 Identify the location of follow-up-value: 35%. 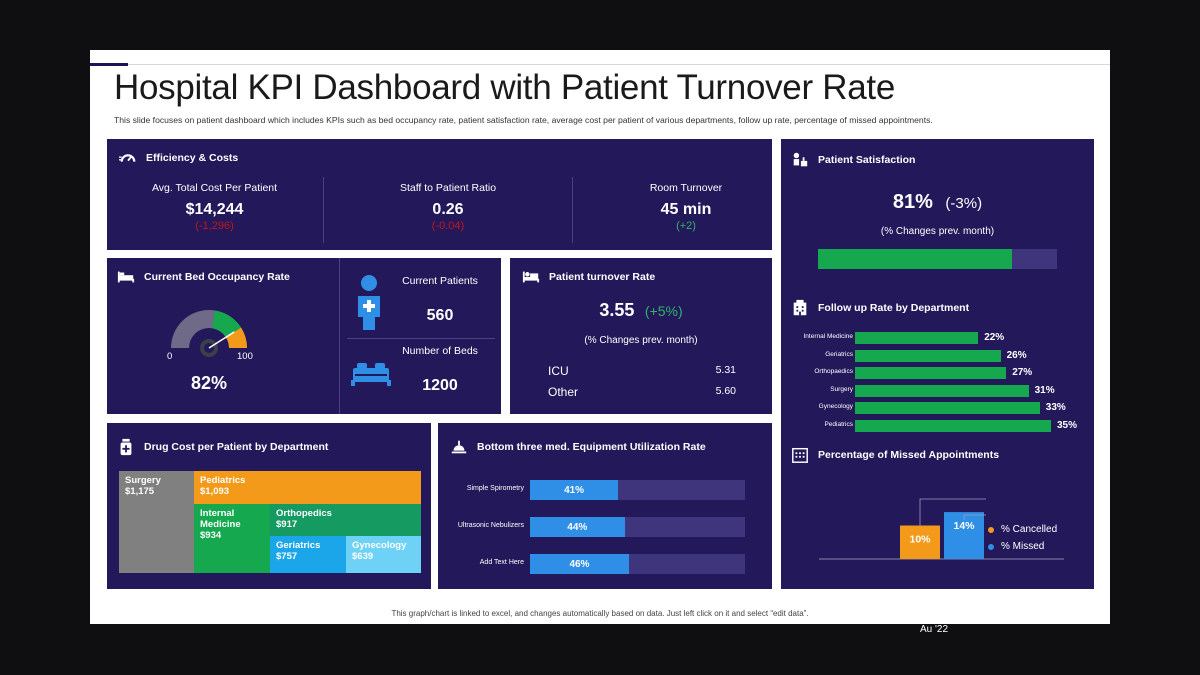
(1067, 425).